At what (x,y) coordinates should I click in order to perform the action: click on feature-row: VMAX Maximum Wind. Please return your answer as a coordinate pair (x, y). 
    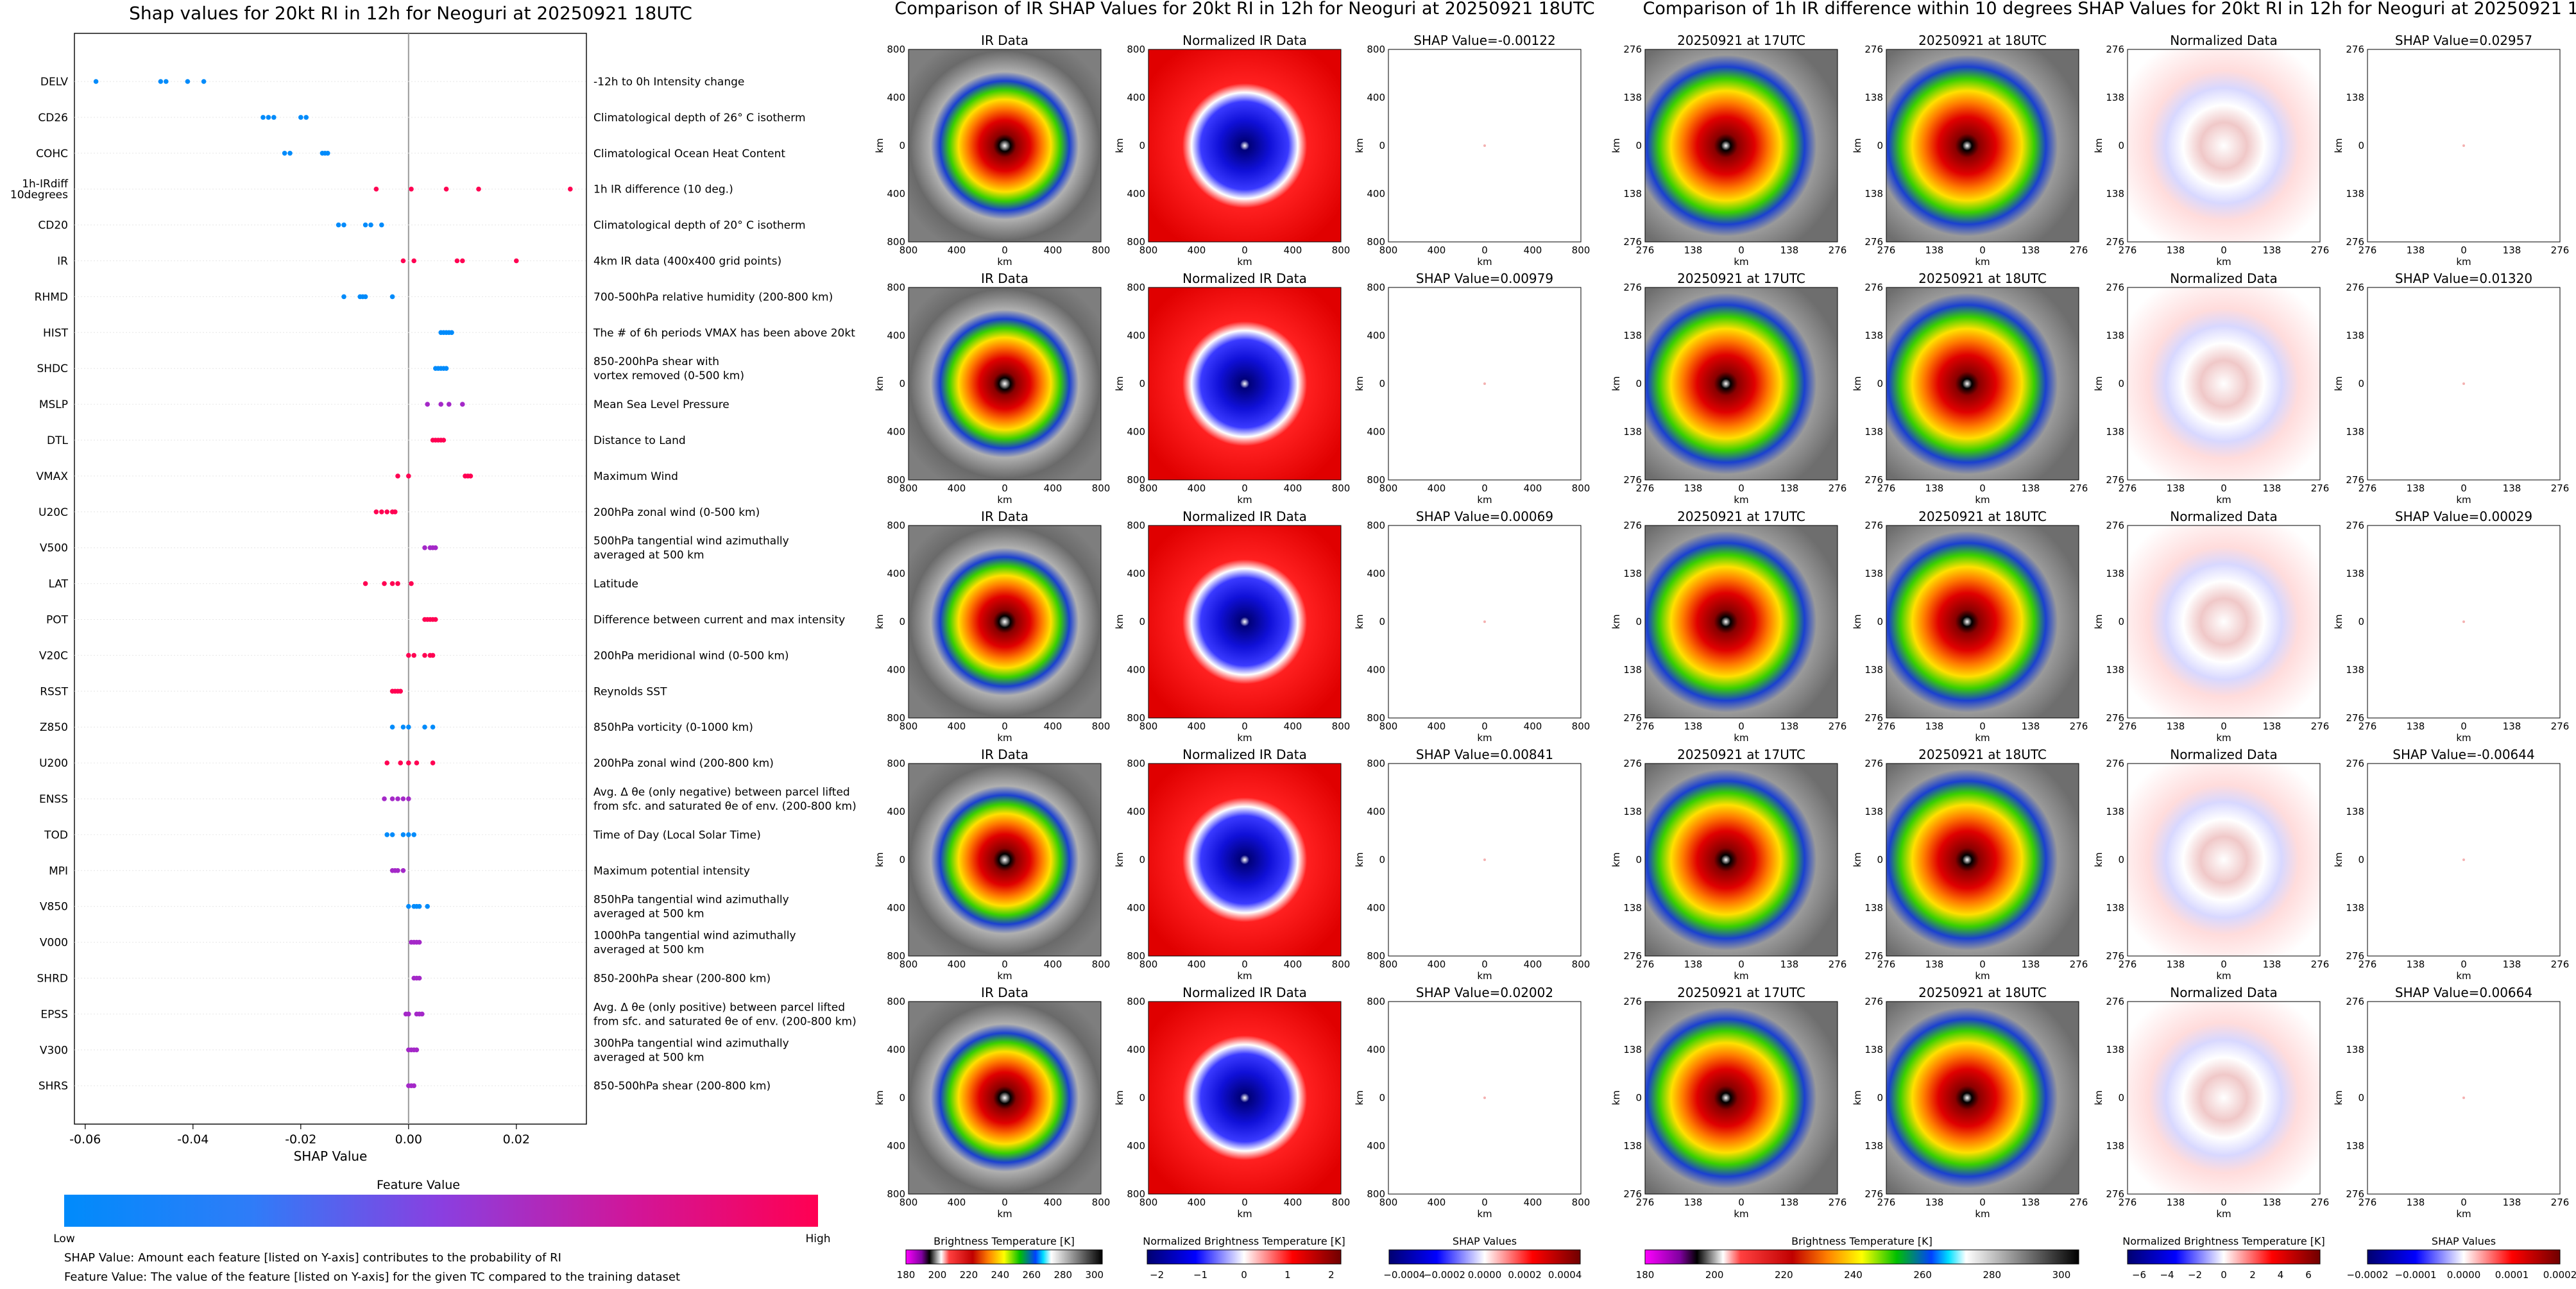
    Looking at the image, I should click on (357, 477).